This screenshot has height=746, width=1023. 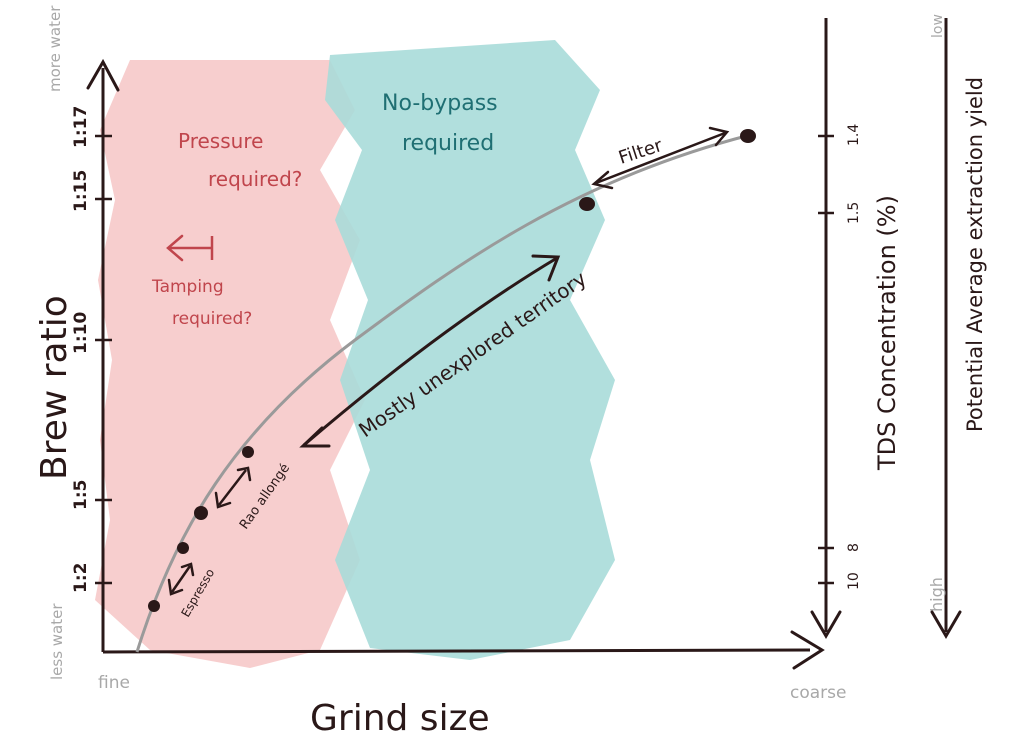 What do you see at coordinates (448, 143) in the screenshot?
I see `no-bypass-label-line2: required` at bounding box center [448, 143].